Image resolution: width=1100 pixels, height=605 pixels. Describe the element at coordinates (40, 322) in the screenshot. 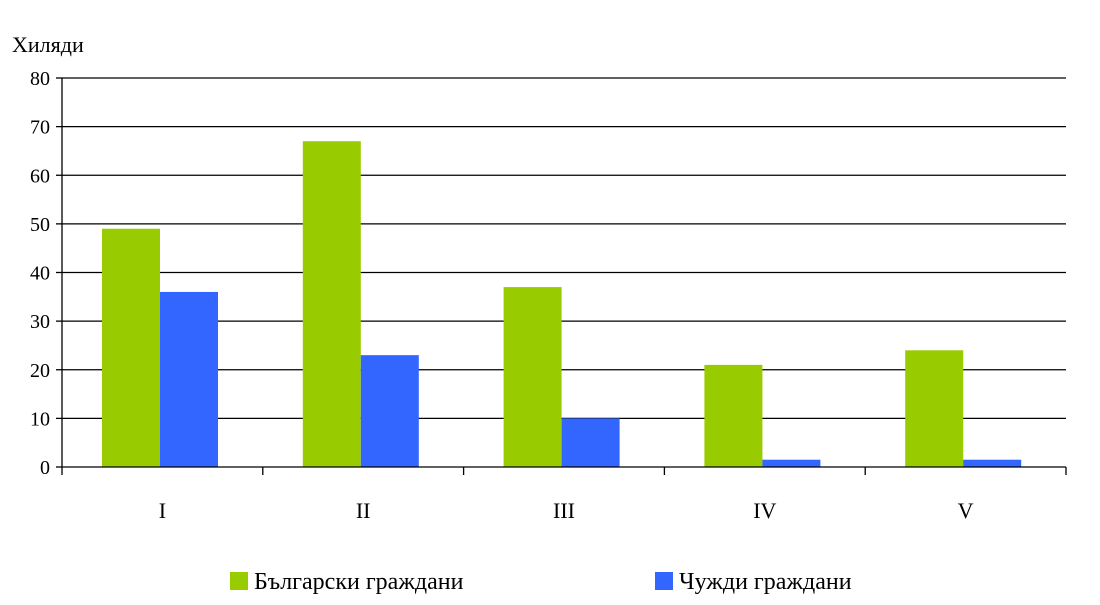

I see `y-tick-label-30: 30` at that location.